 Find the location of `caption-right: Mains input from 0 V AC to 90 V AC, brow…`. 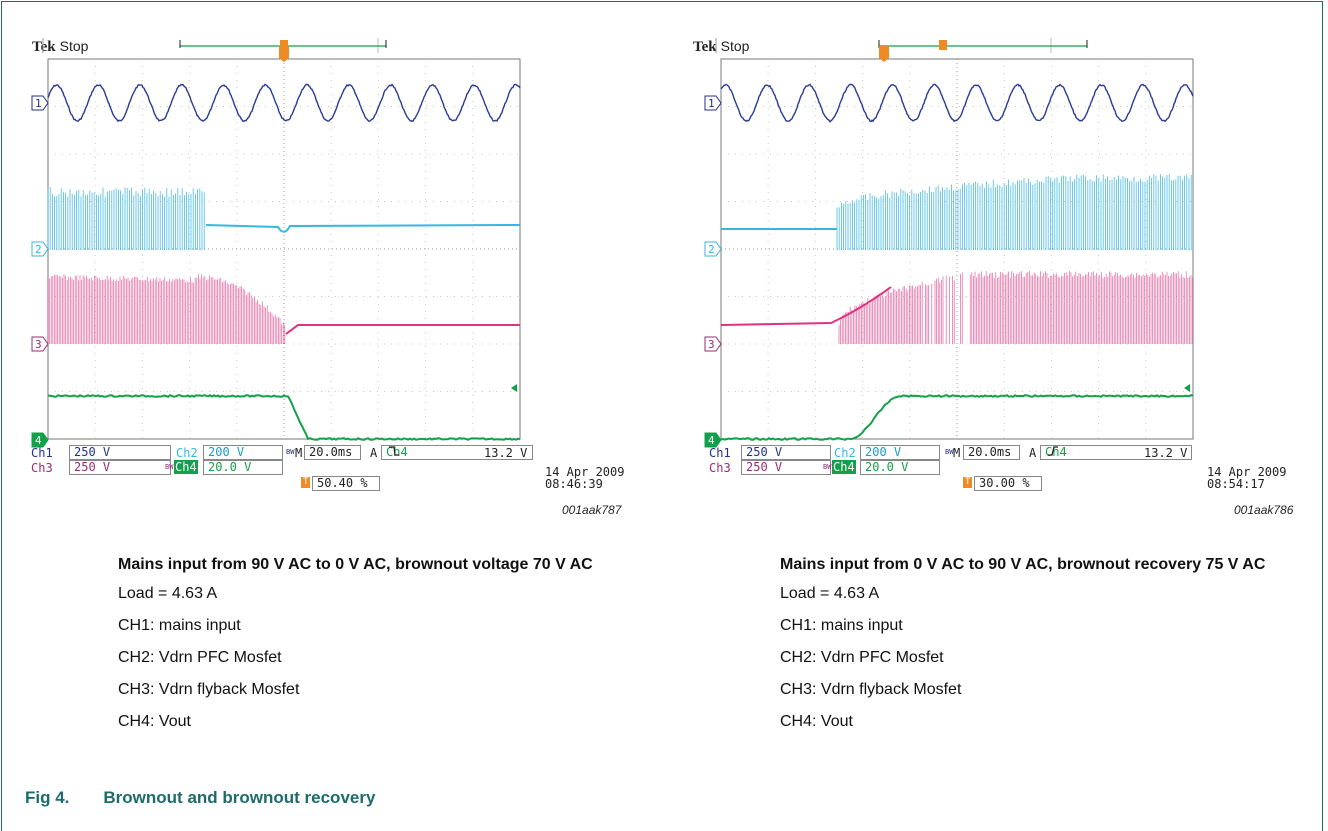

caption-right: Mains input from 0 V AC to 90 V AC, brow… is located at coordinates (1030, 642).